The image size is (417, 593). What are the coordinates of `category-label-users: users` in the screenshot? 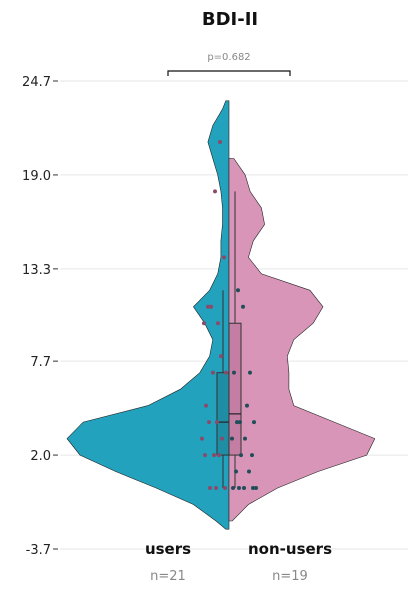 It's located at (168, 549).